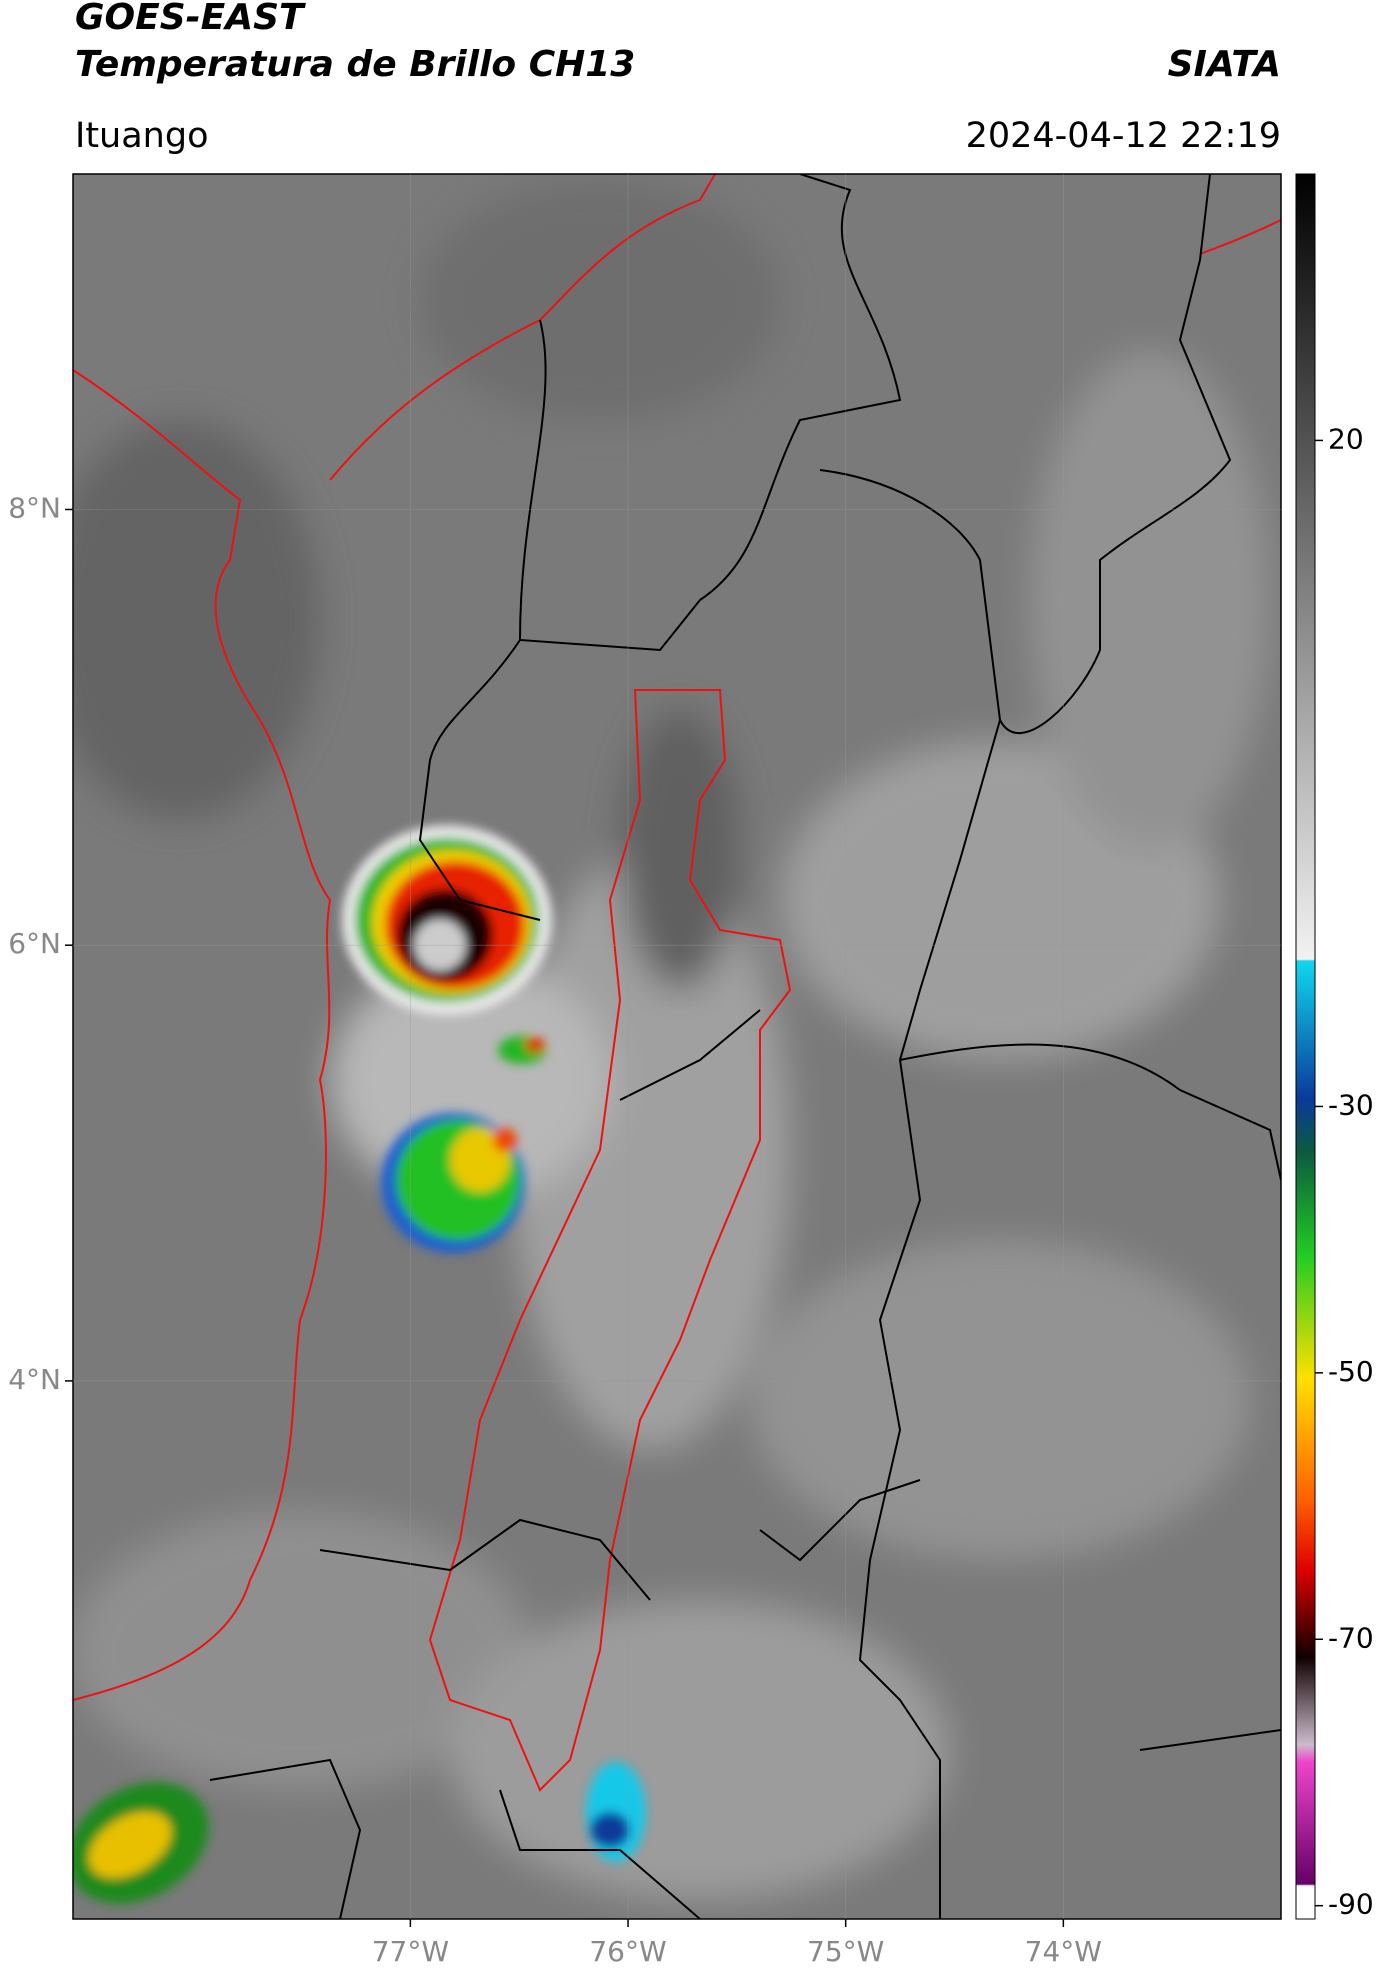 The height and width of the screenshot is (1985, 1384). Describe the element at coordinates (355, 64) in the screenshot. I see `subtitle: Temperatura de Brillo CH13` at that location.